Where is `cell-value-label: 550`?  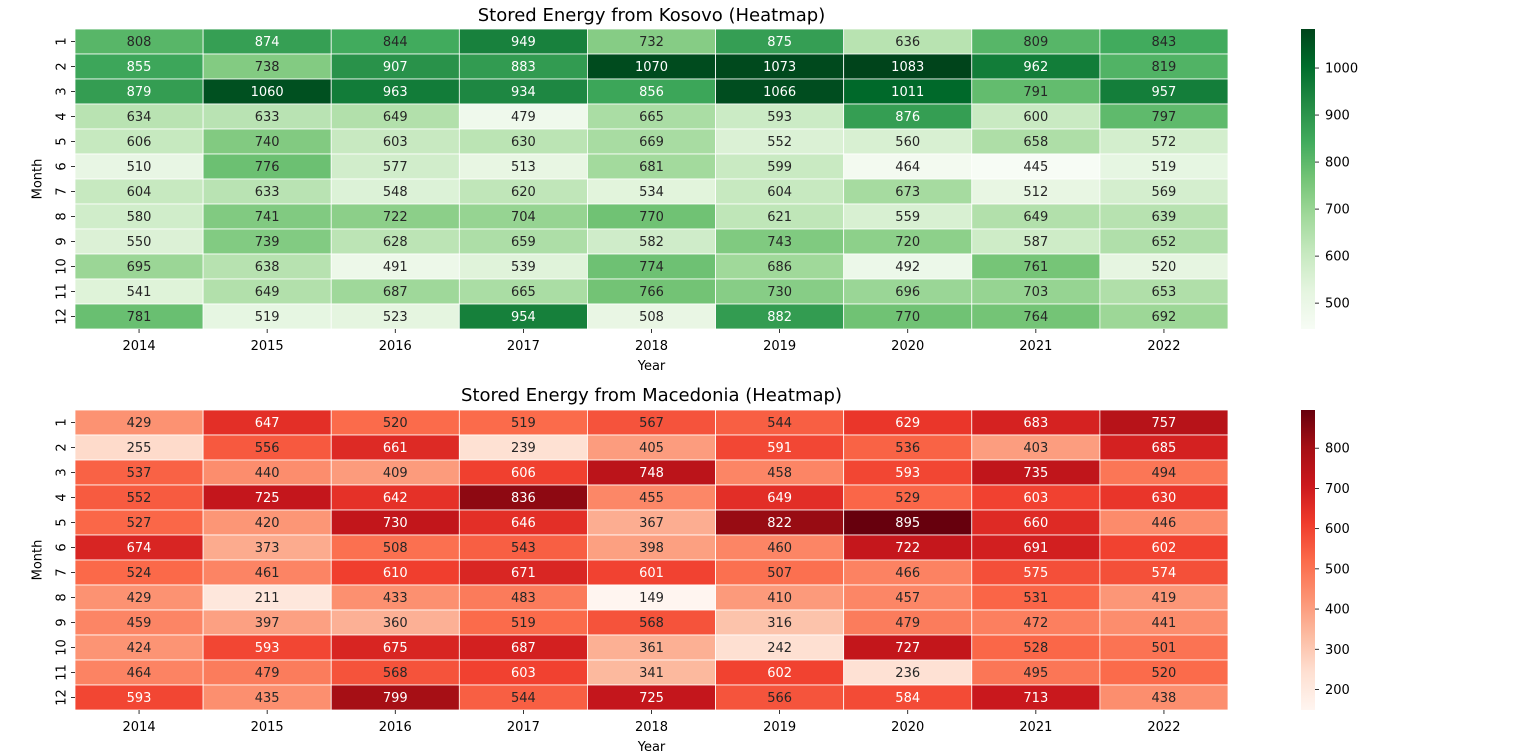 cell-value-label: 550 is located at coordinates (139, 242).